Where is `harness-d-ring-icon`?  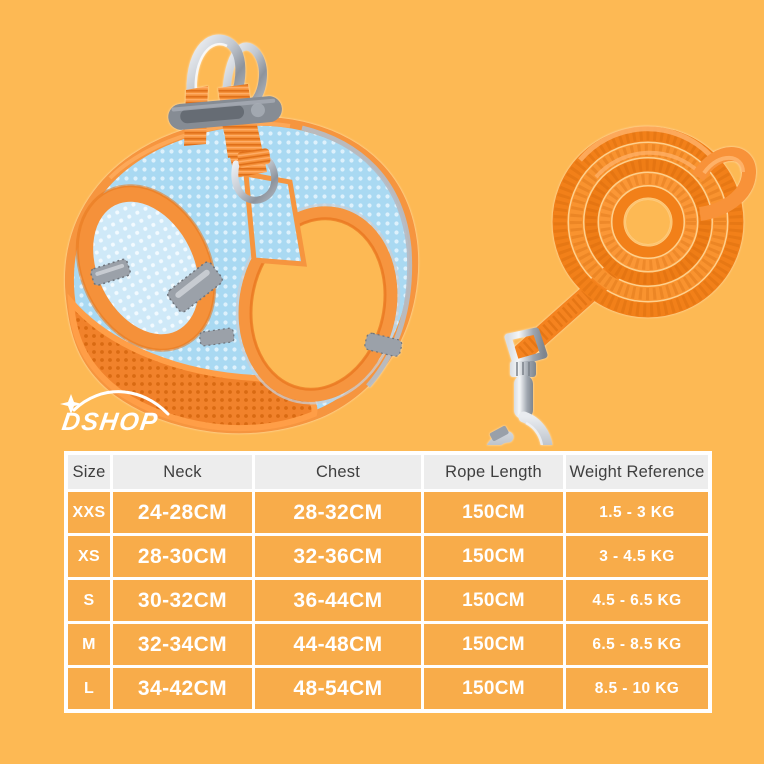 harness-d-ring-icon is located at coordinates (226, 70).